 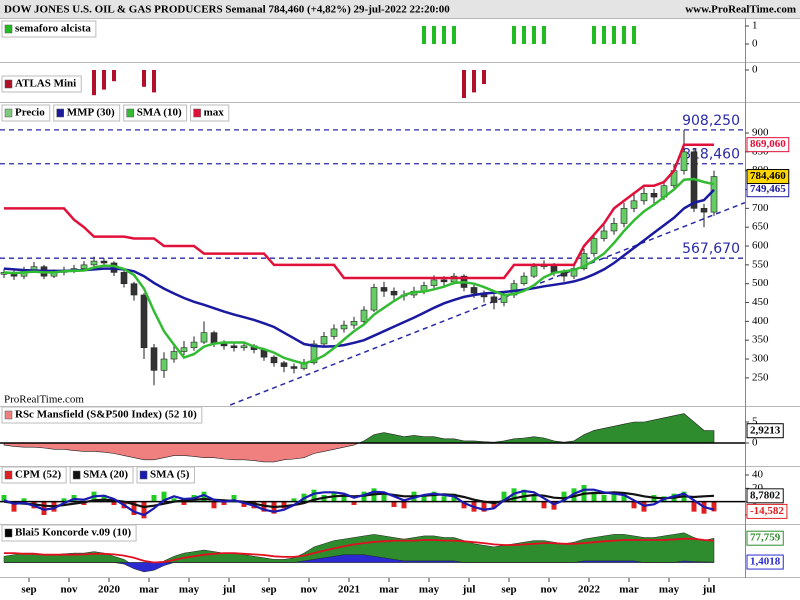 I want to click on y-tick-label: 600, so click(x=760, y=246).